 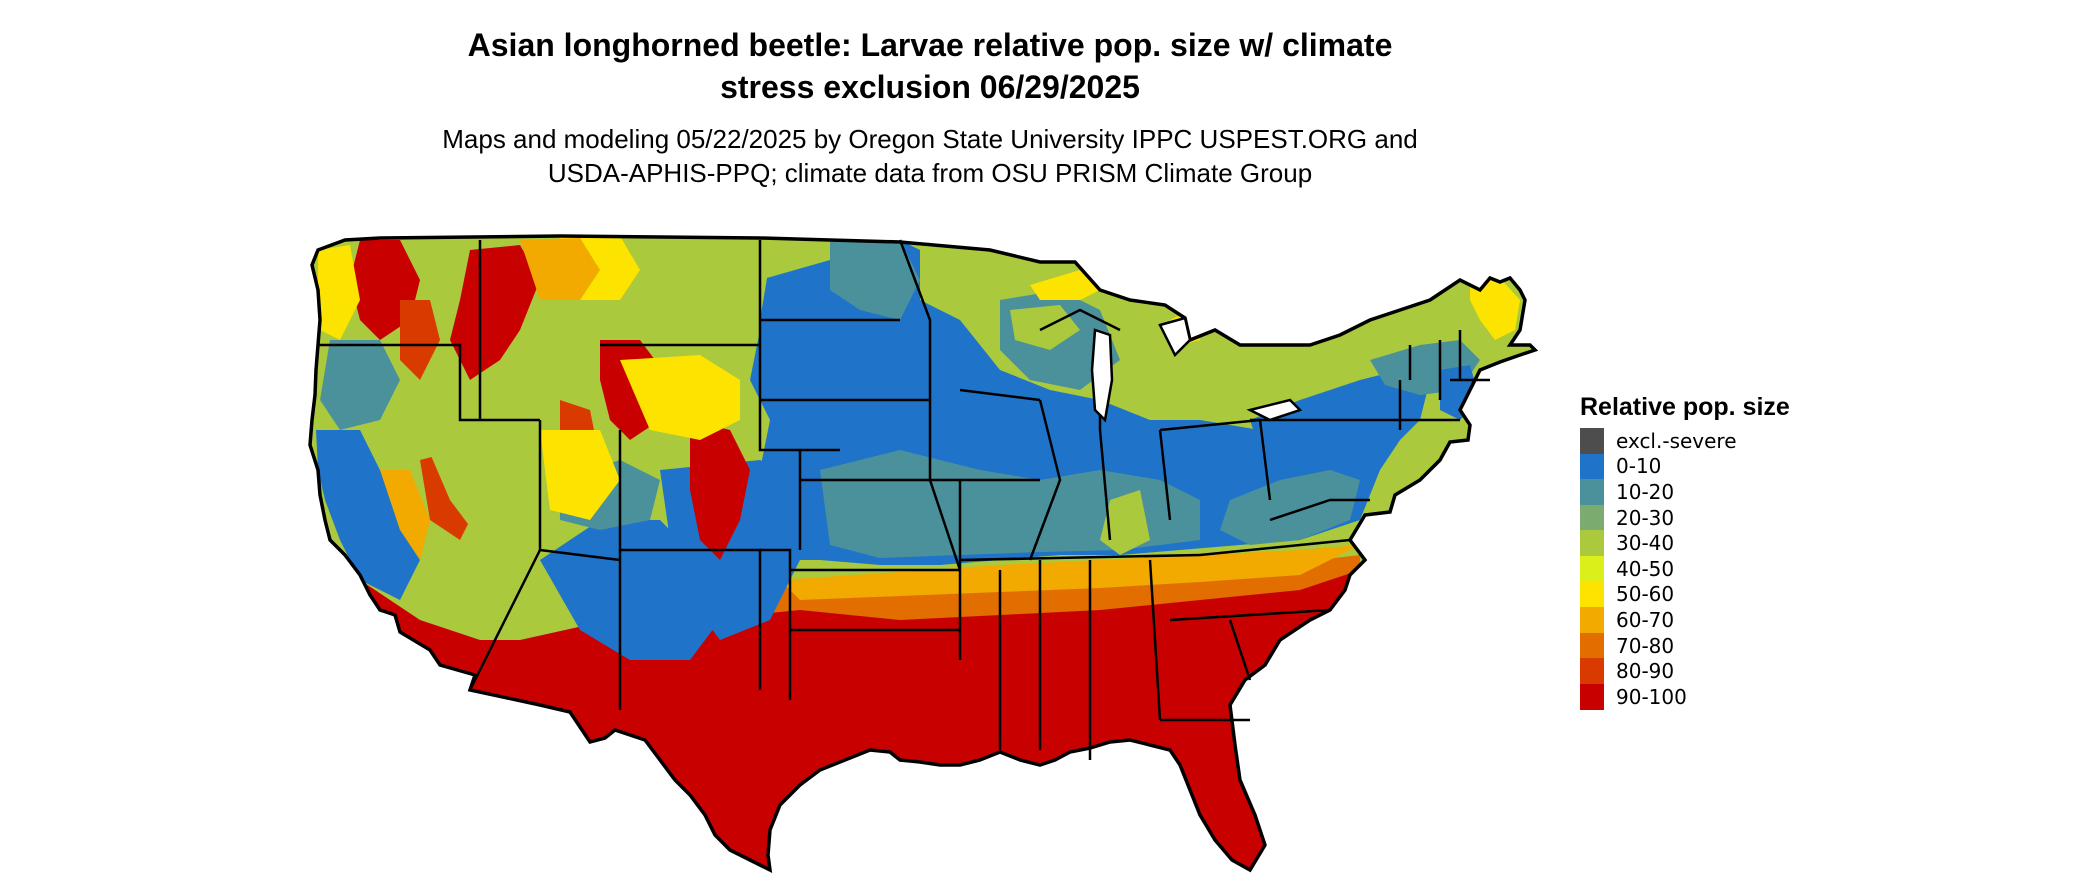 I want to click on legend-item: 80-90, so click(x=1685, y=671).